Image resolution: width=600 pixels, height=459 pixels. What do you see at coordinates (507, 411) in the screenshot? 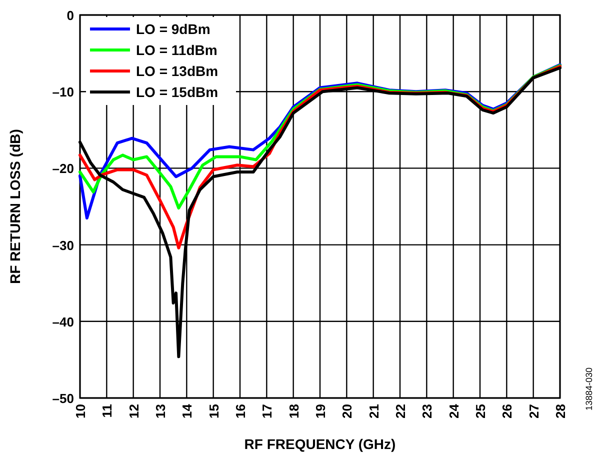
I see `x-tick-label: 26` at bounding box center [507, 411].